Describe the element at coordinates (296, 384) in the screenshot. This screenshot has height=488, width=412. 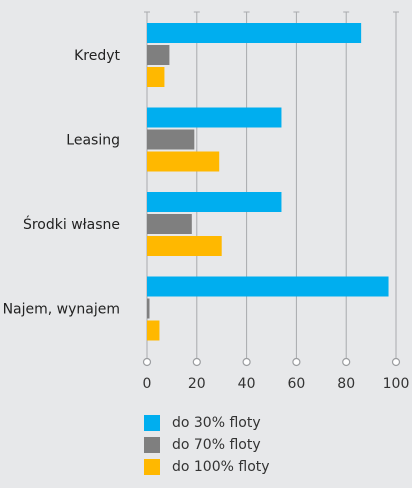
I see `x-tick-label: 60` at that location.